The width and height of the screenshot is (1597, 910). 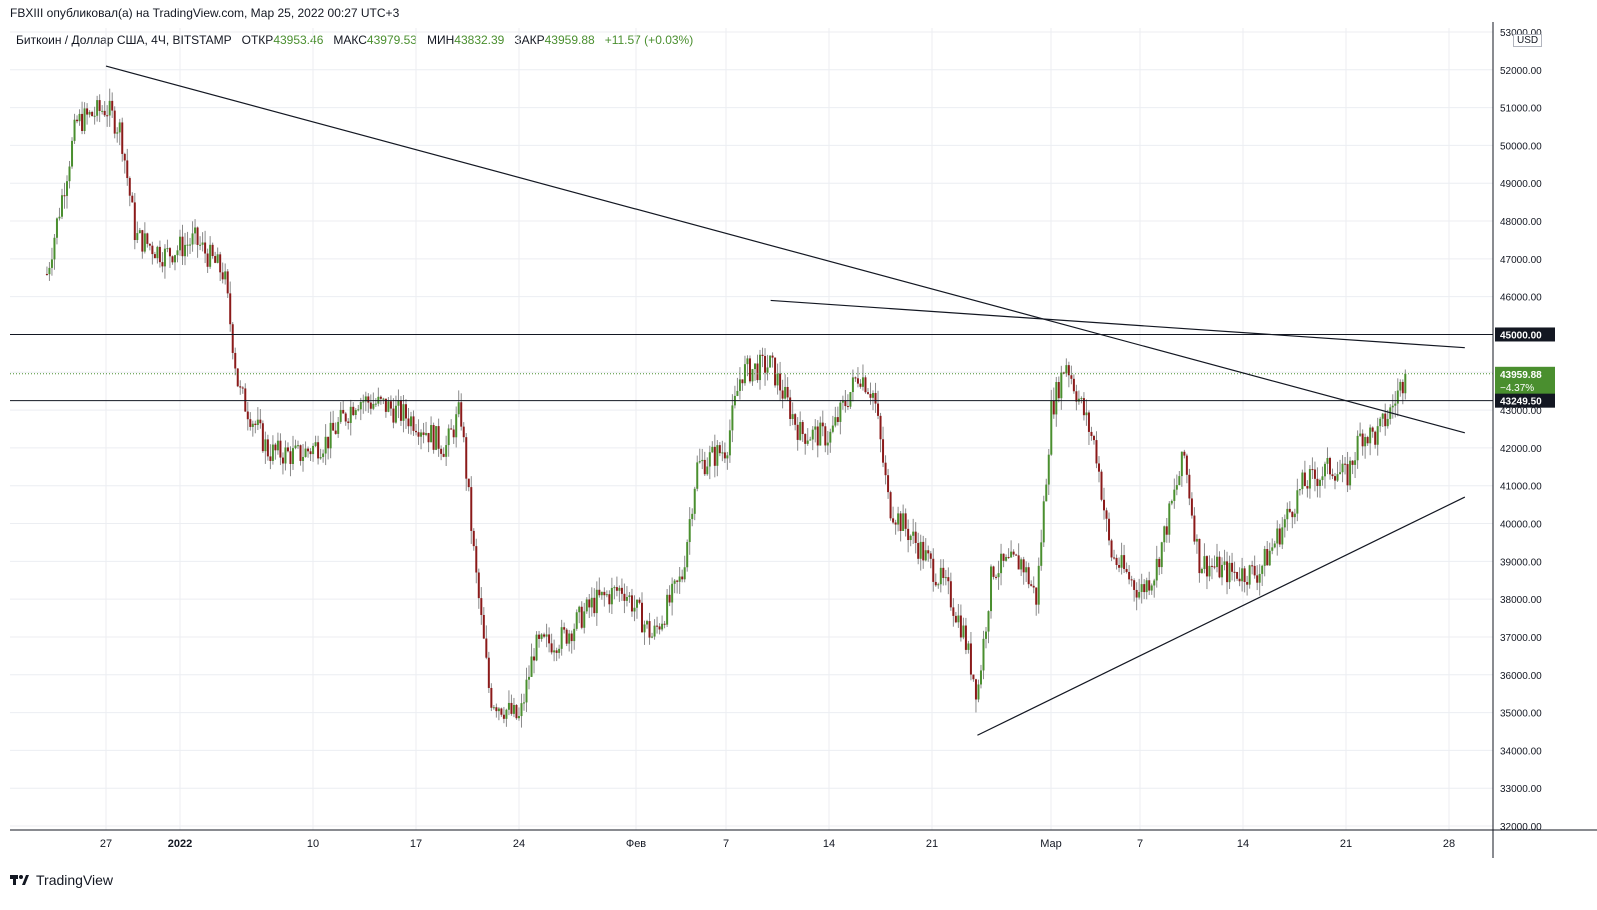 I want to click on legend-high-label: МАКС, so click(x=350, y=40).